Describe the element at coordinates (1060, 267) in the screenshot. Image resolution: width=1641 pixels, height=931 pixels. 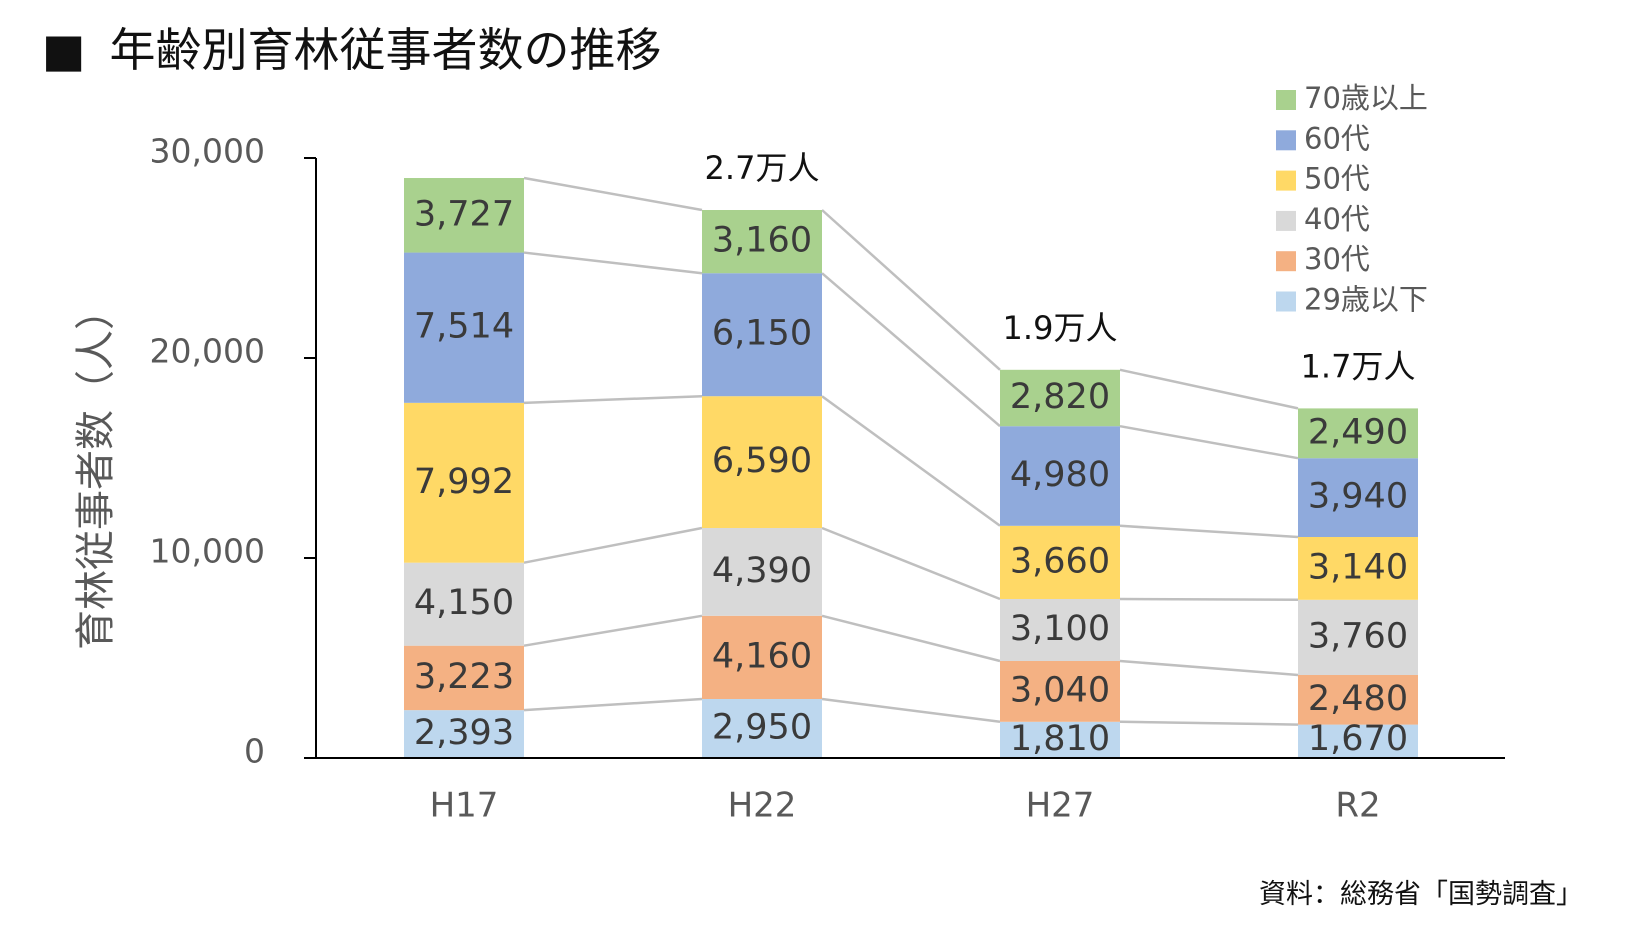
I see `total-labels: 2.7万人 1.9万人 1.7万人` at that location.